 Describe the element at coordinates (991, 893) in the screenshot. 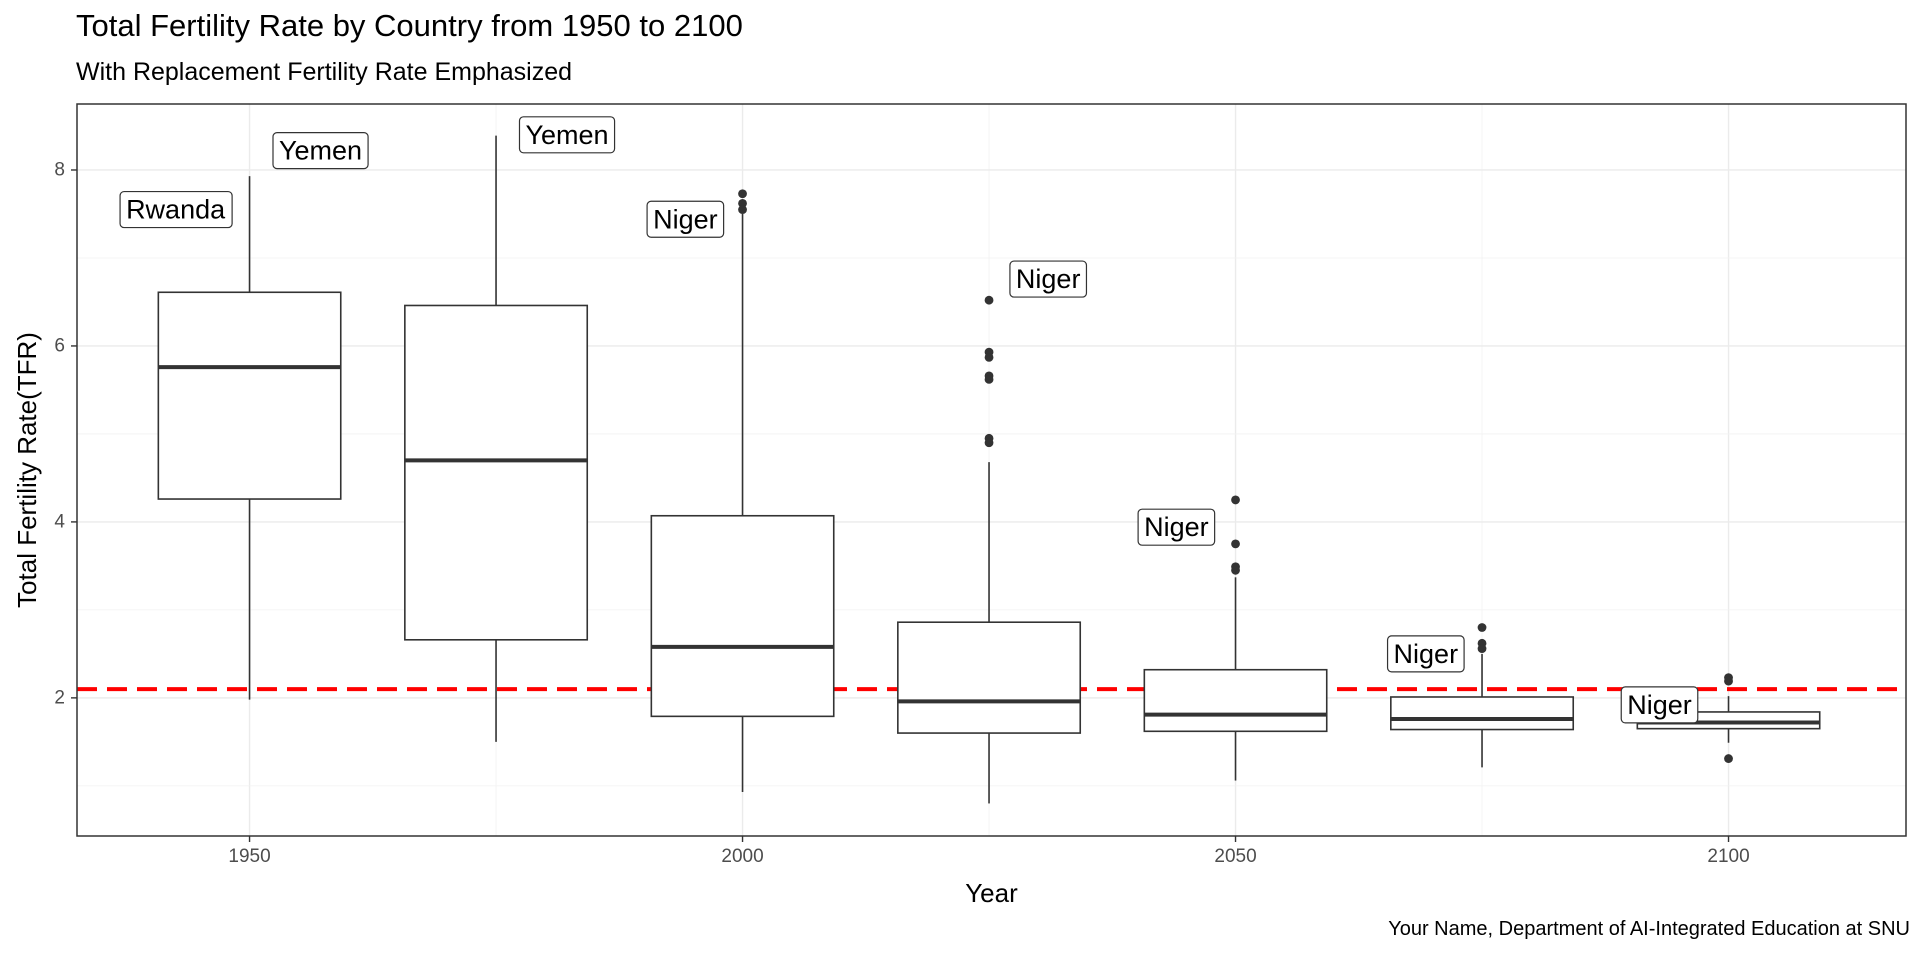

I see `x-axis-title: Year` at that location.